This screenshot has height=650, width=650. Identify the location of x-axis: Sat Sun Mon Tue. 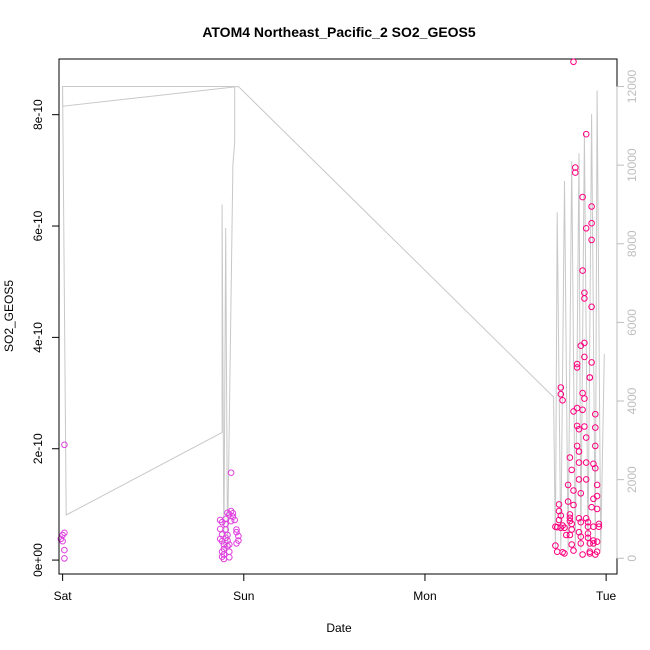
(335, 588).